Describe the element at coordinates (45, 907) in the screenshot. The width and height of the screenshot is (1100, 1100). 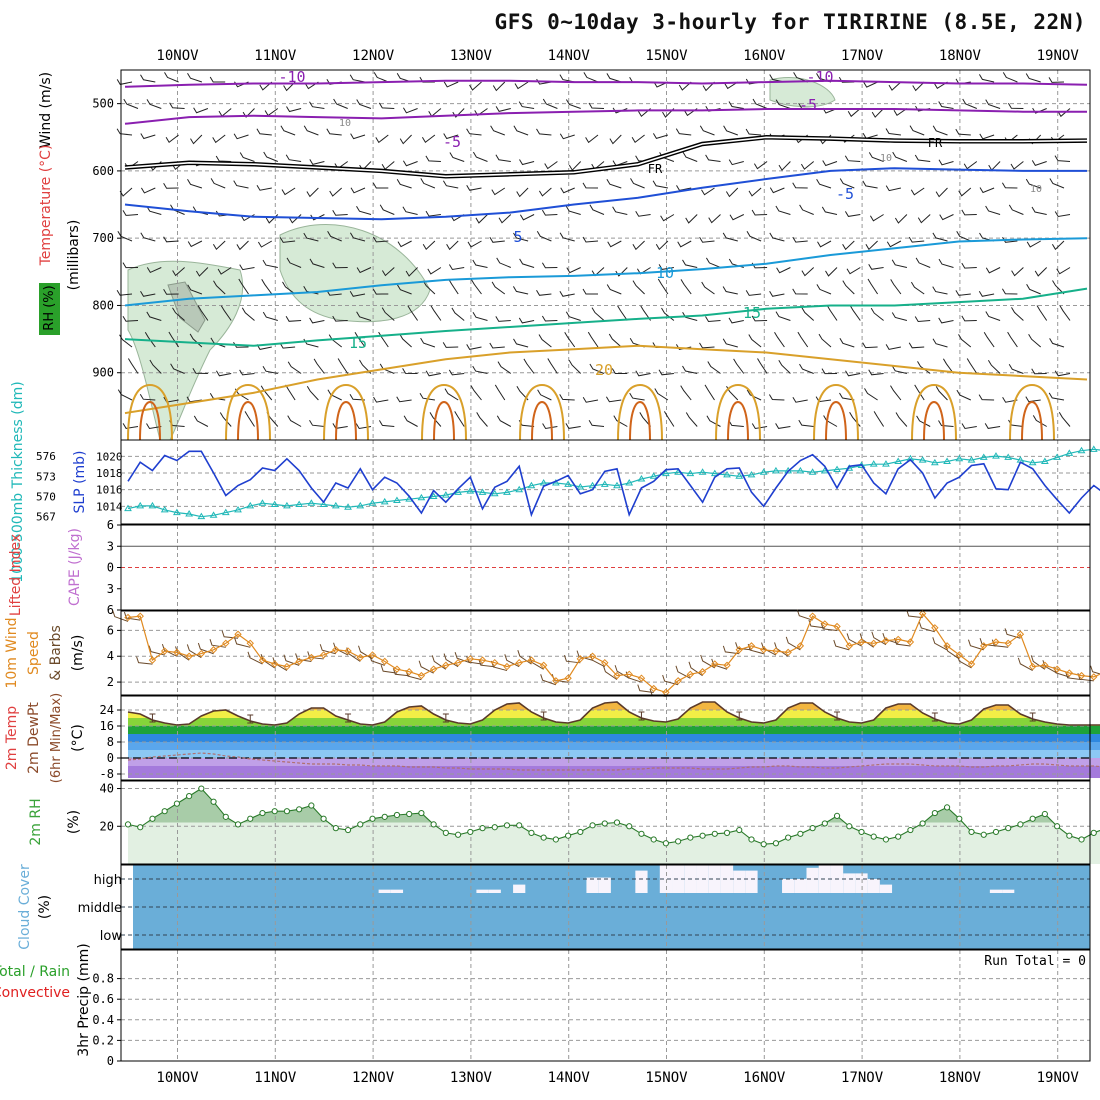
I see `ylabel-cloud-pct: (%)` at that location.